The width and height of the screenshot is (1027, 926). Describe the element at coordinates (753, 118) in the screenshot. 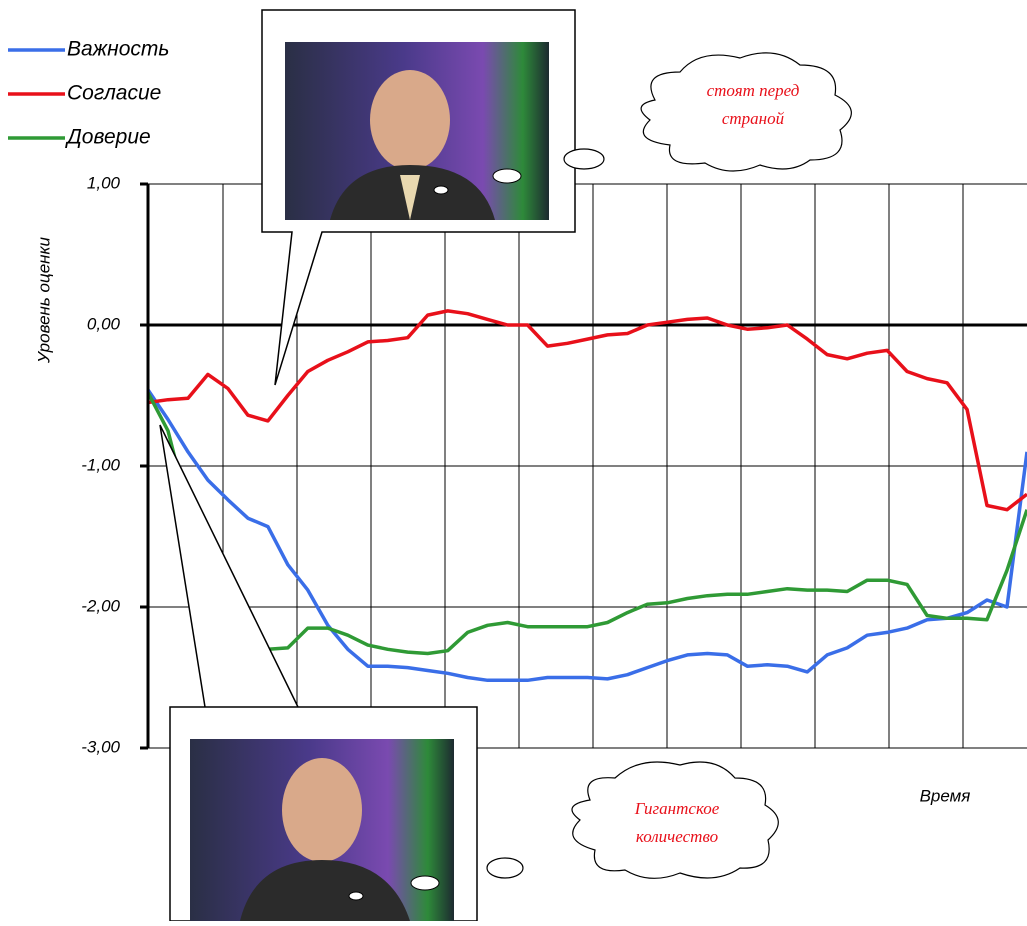

I see `annotation: страной` at that location.